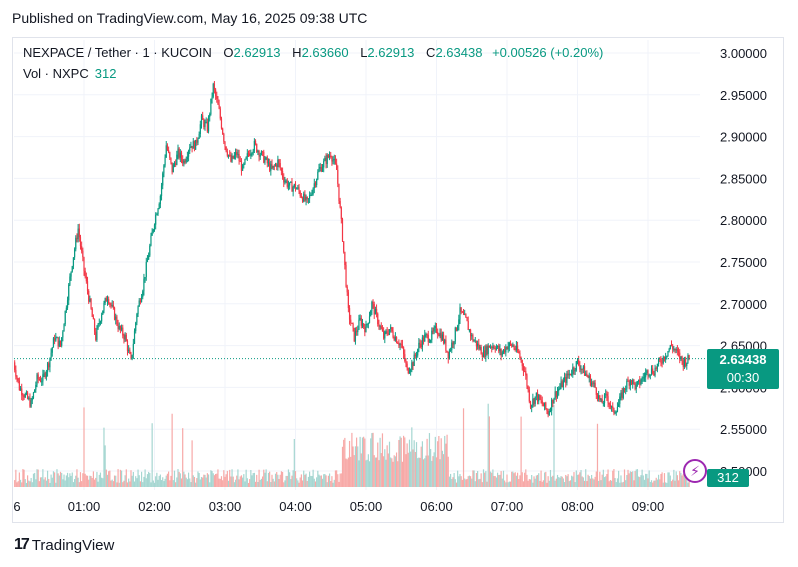 This screenshot has height=567, width=798. I want to click on lightning-icon: ⚡, so click(695, 471).